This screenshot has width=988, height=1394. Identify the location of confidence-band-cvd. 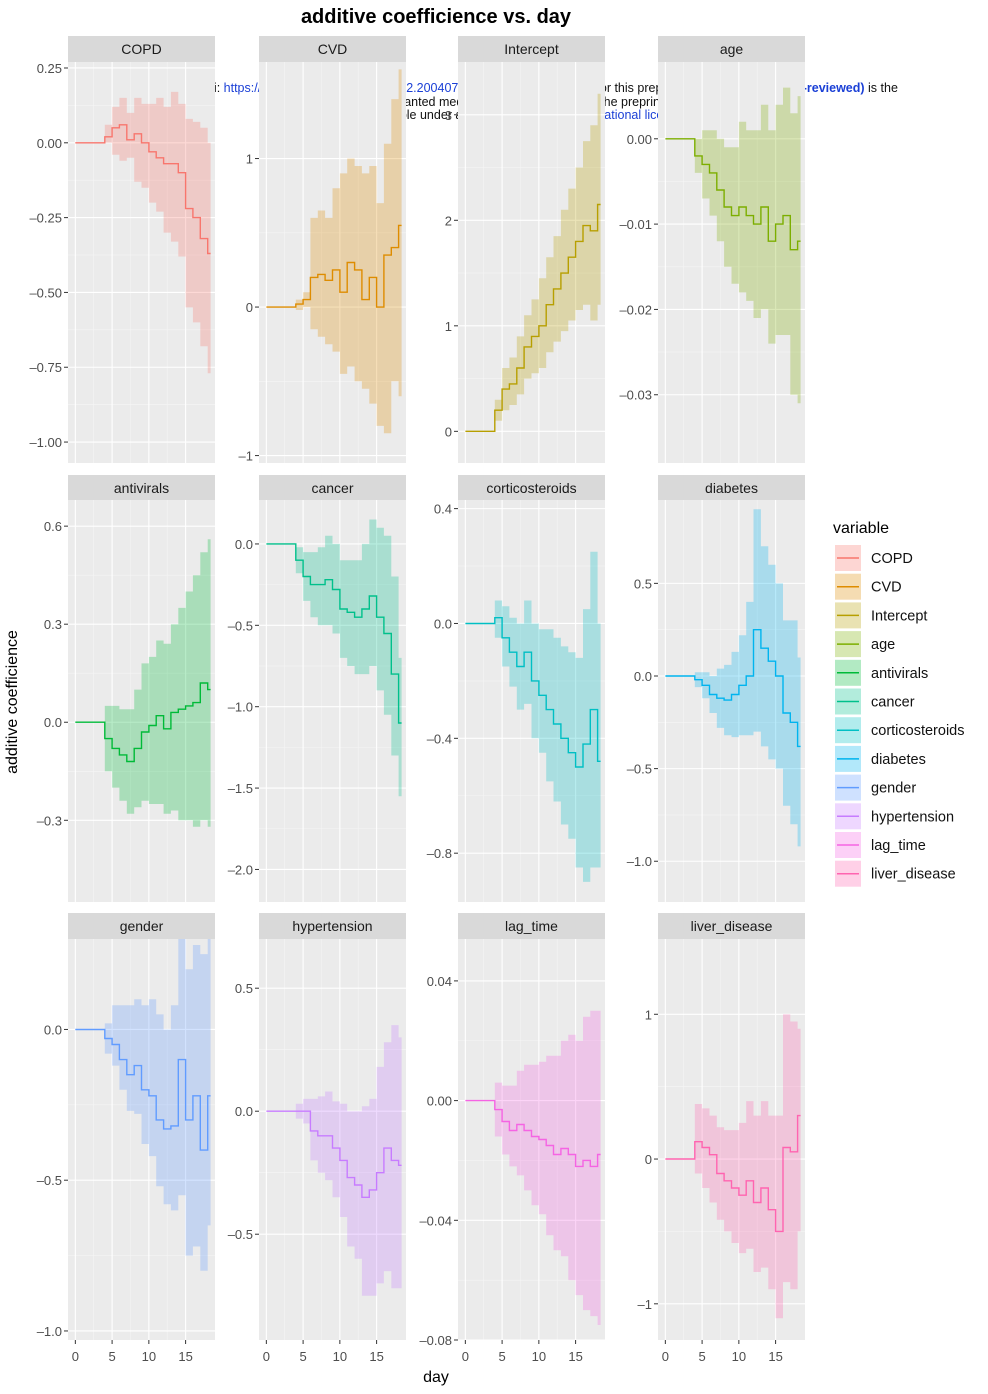
(334, 251).